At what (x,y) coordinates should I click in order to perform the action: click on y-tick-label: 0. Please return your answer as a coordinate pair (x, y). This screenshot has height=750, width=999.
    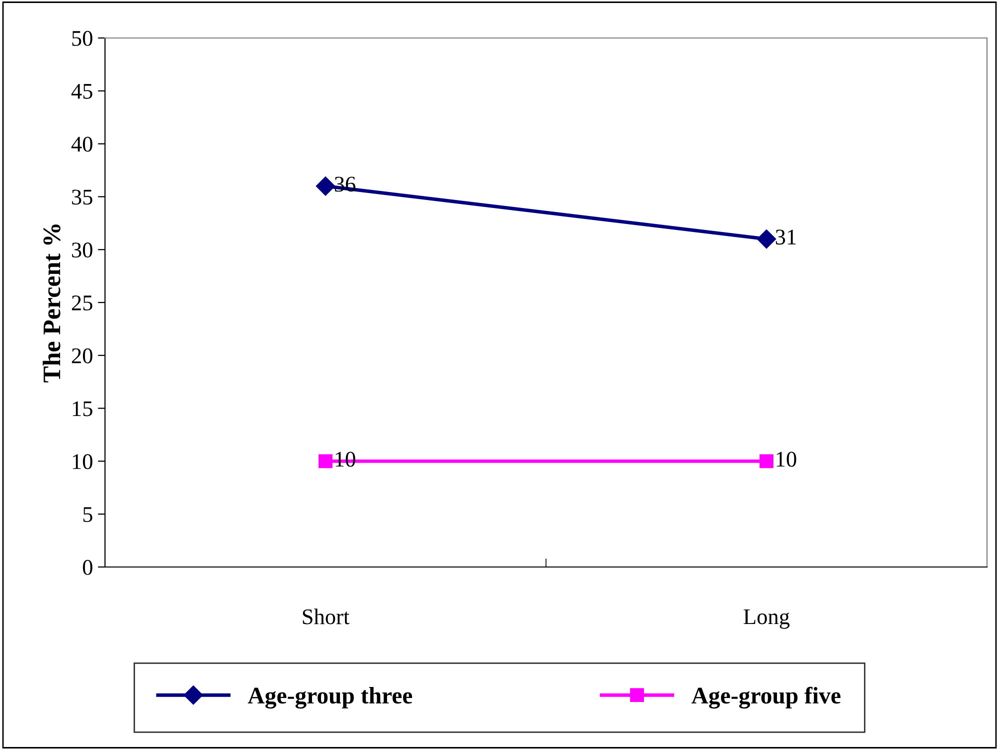
    Looking at the image, I should click on (87, 567).